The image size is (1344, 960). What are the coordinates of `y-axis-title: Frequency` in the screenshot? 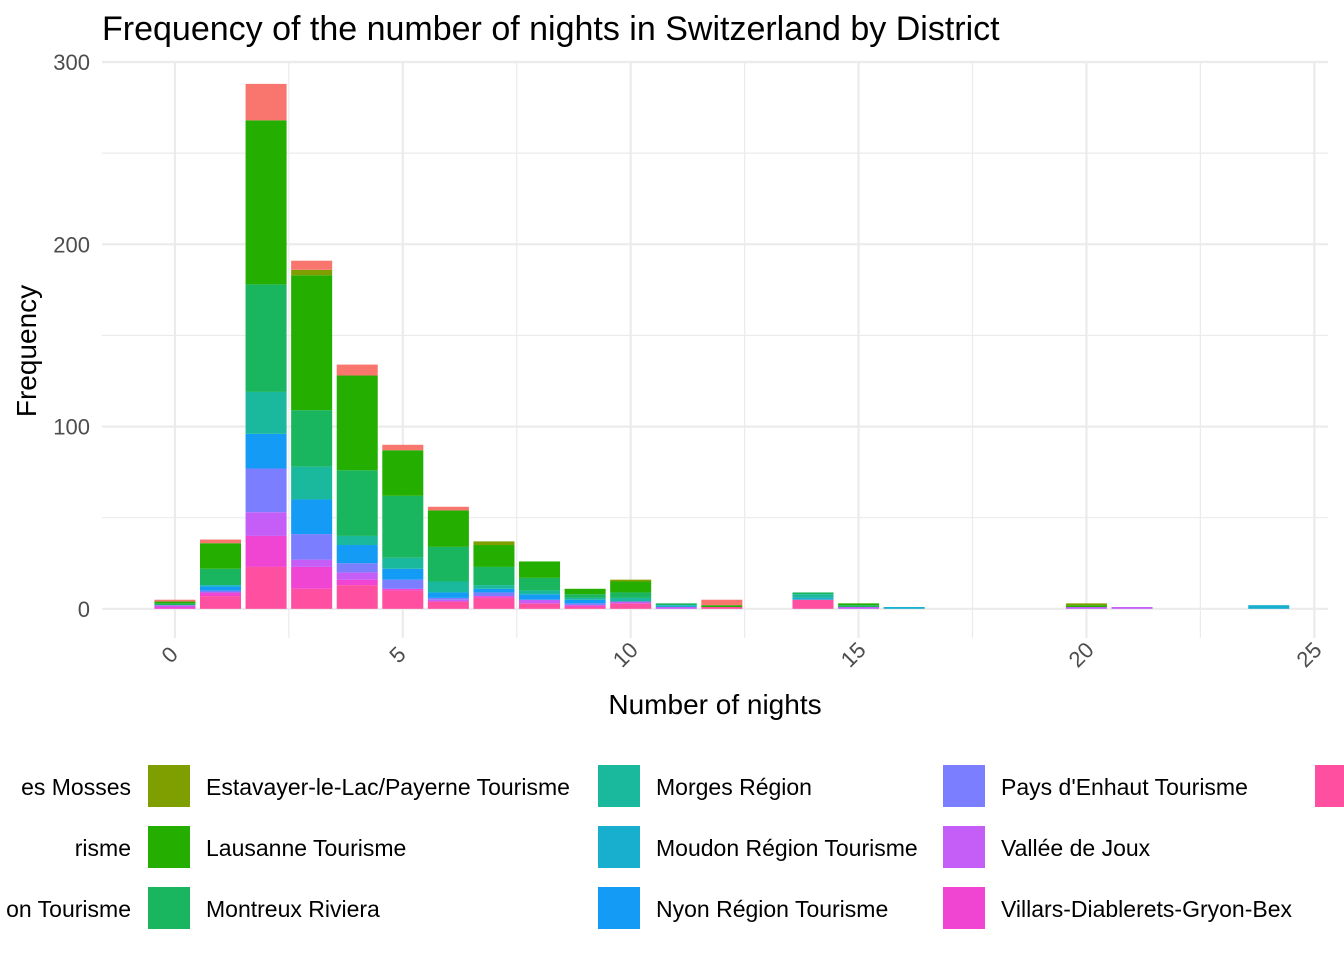 It's located at (26, 351).